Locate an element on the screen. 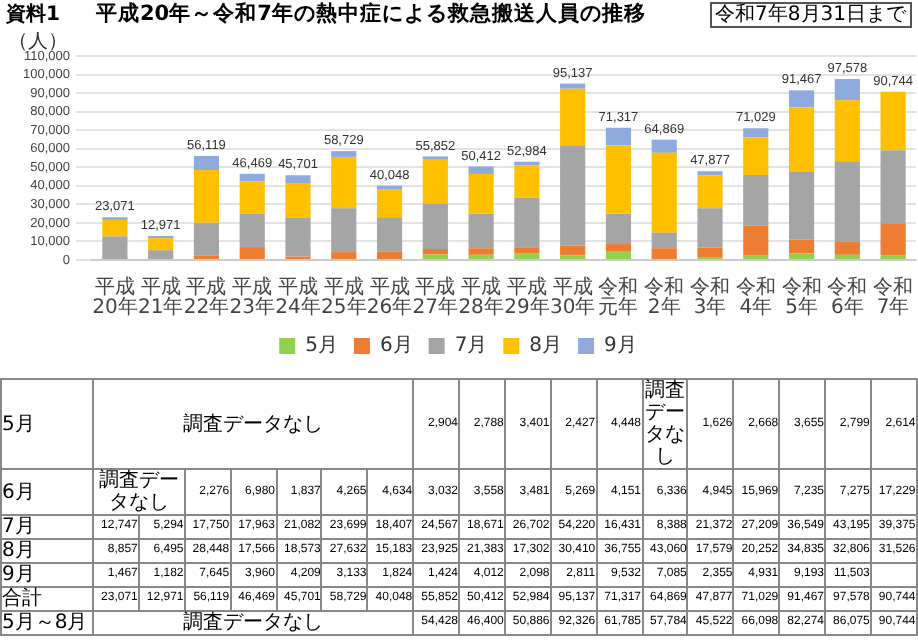 The image size is (918, 640). text: 資料1 is located at coordinates (33, 16).